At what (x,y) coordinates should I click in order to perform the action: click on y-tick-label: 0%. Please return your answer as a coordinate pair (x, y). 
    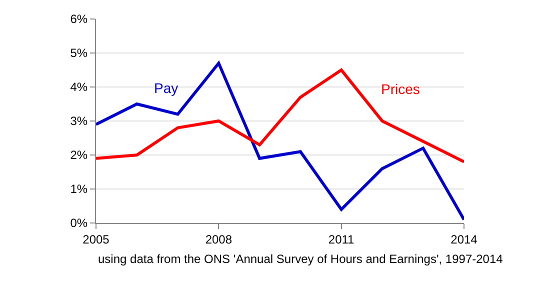
    Looking at the image, I should click on (79, 223).